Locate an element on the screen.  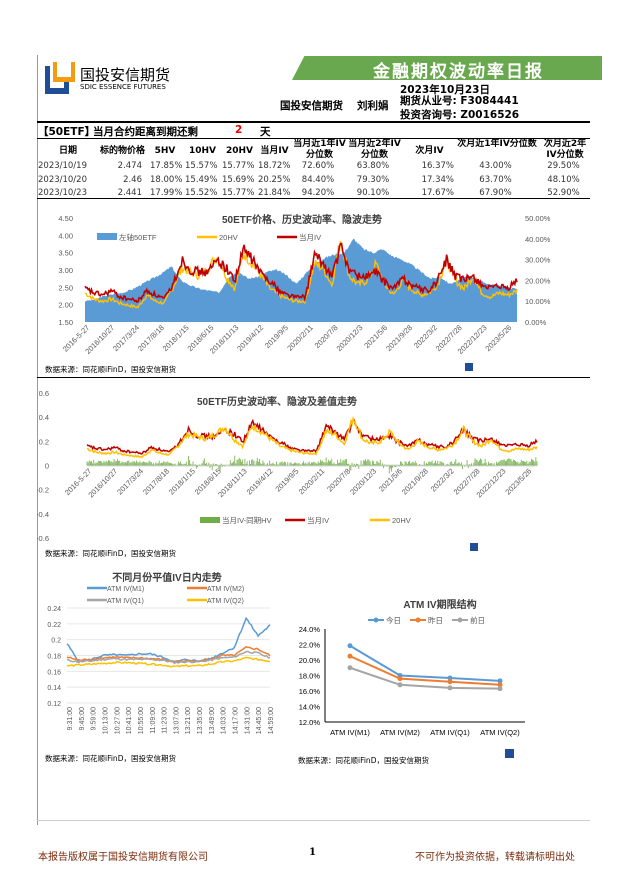
x-category: ATM IV(M2) is located at coordinates (400, 732).